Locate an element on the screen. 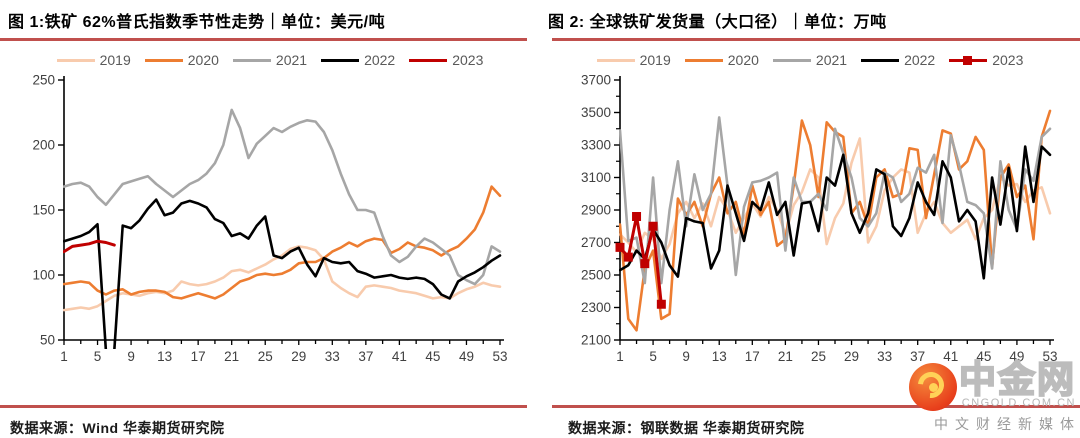  watermark-domain: CNGOLD.COM.CN is located at coordinates (1018, 403).